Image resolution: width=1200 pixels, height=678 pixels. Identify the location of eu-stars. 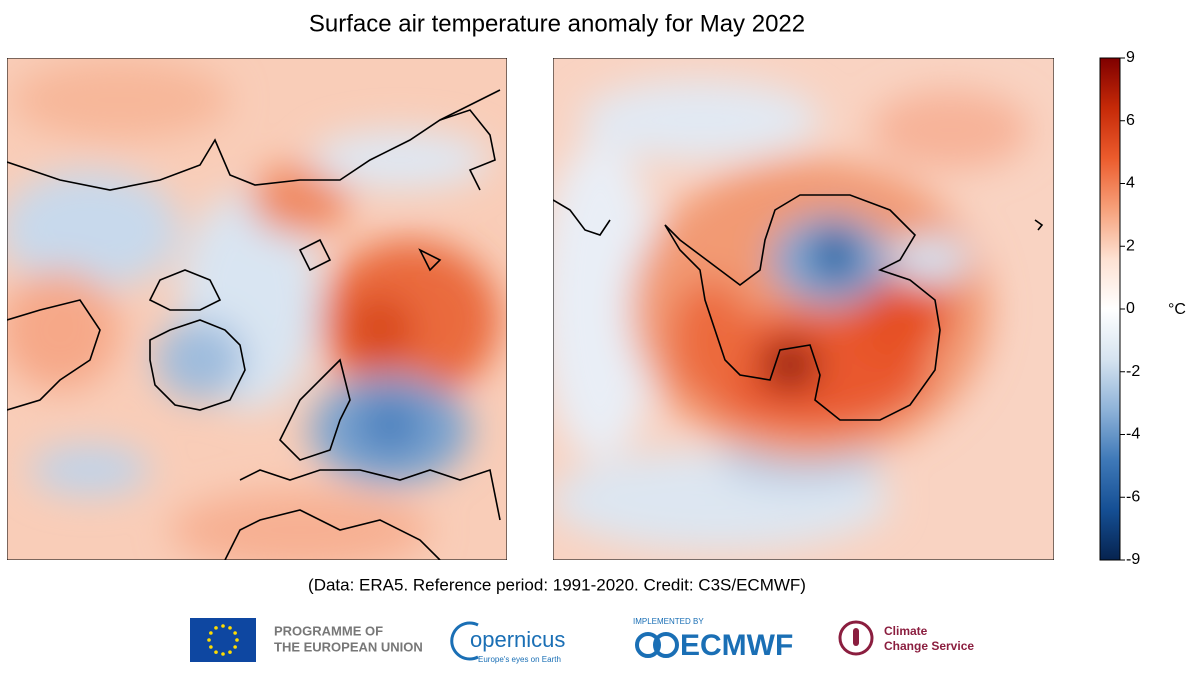
(223, 640).